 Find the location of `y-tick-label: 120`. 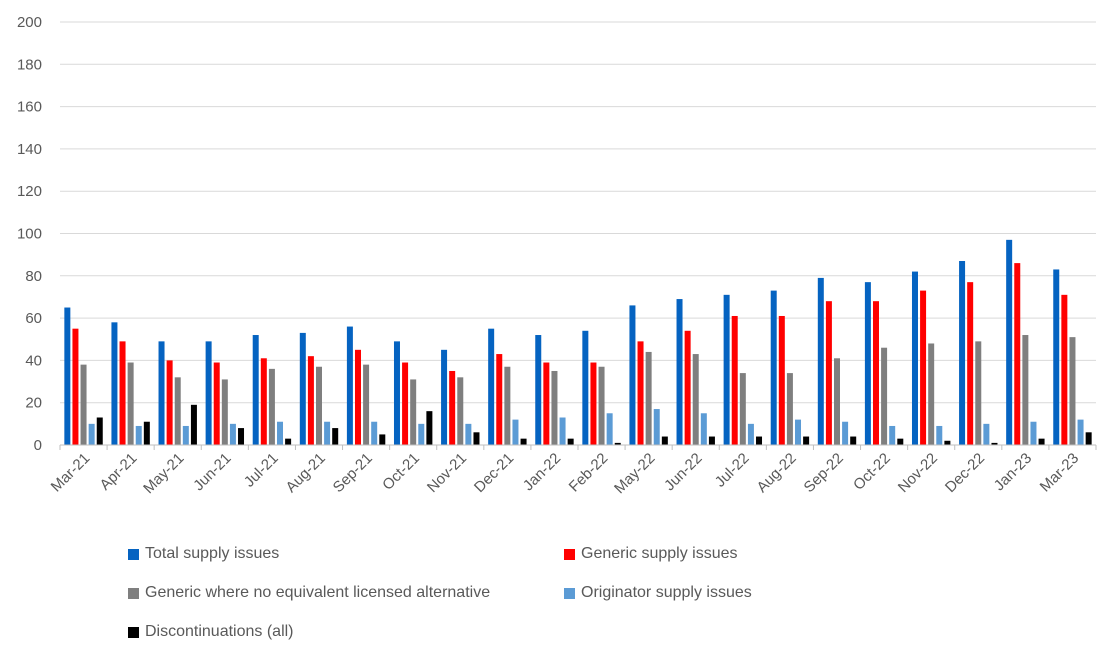

y-tick-label: 120 is located at coordinates (29, 191).